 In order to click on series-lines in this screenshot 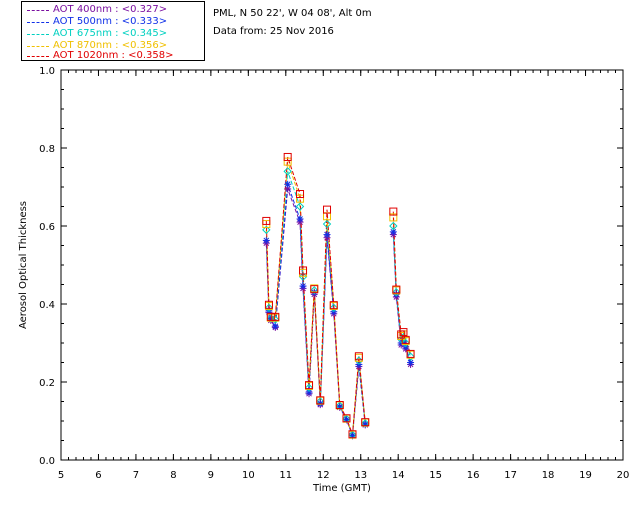, I will do `click(338, 296)`.